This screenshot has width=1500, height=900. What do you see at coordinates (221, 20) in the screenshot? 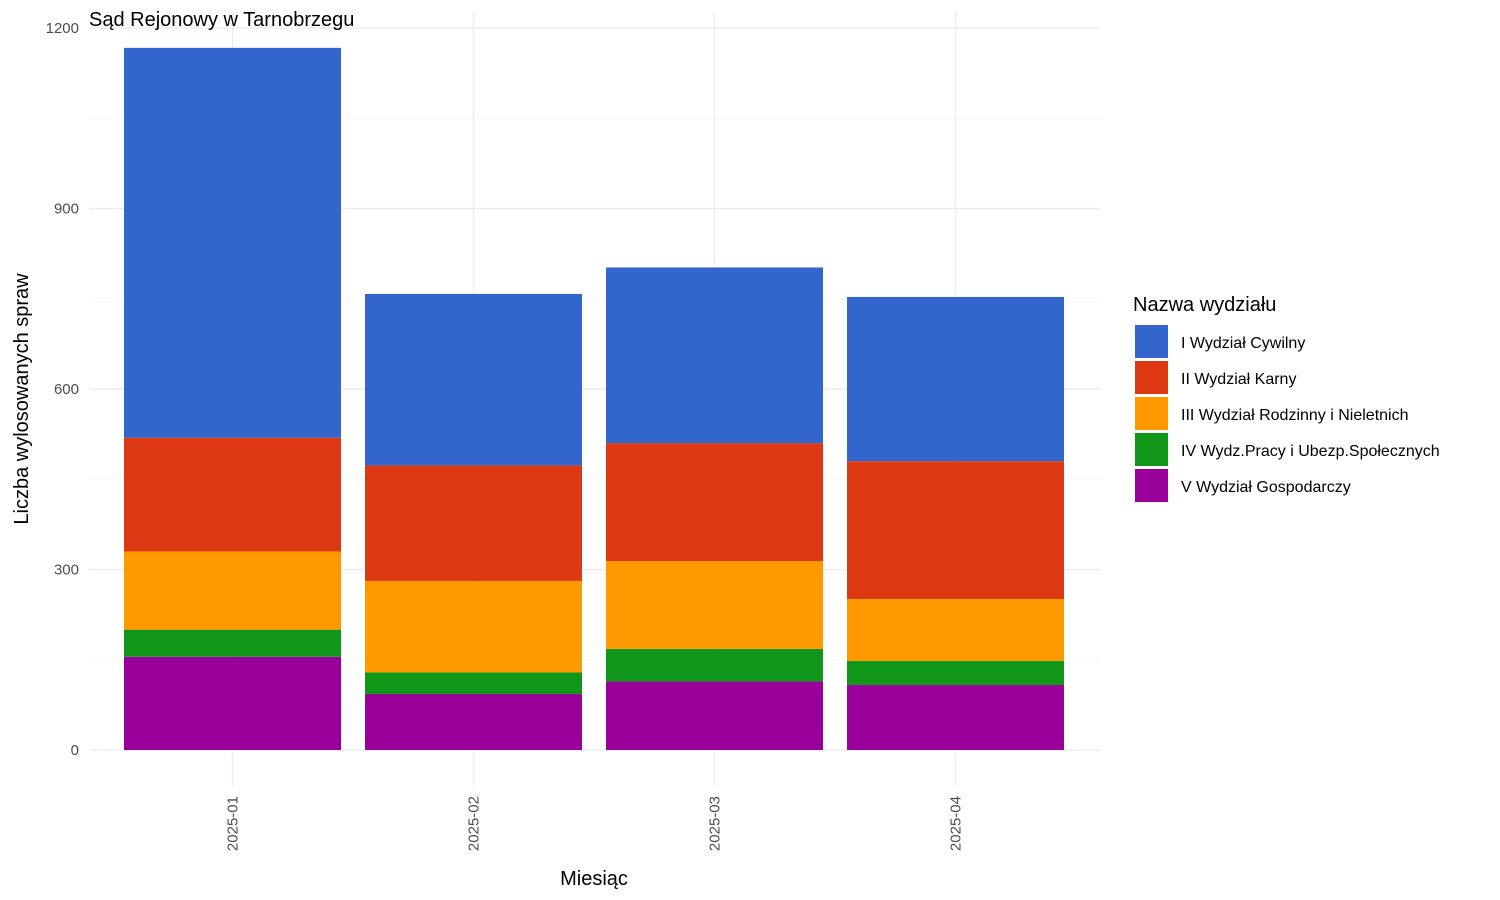
I see `chart-title: Sąd Rejonowy w Tarnobrzegu` at bounding box center [221, 20].